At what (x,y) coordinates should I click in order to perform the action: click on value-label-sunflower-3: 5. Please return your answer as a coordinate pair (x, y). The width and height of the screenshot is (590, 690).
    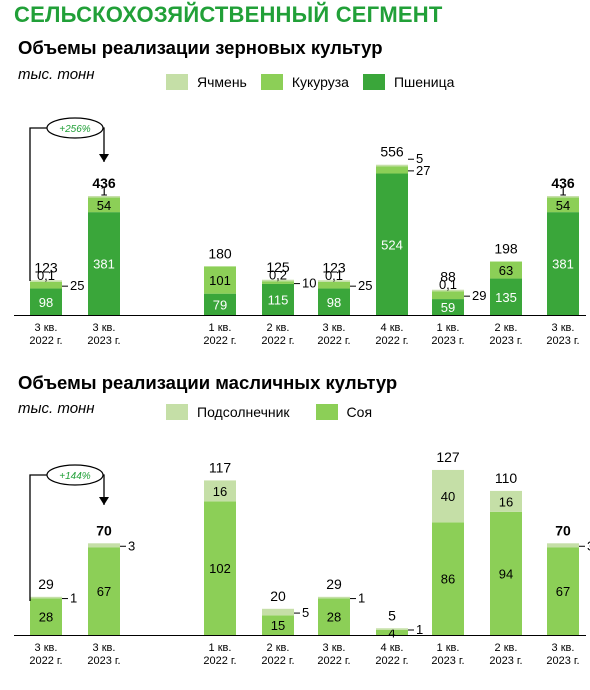
    Looking at the image, I should click on (305, 612).